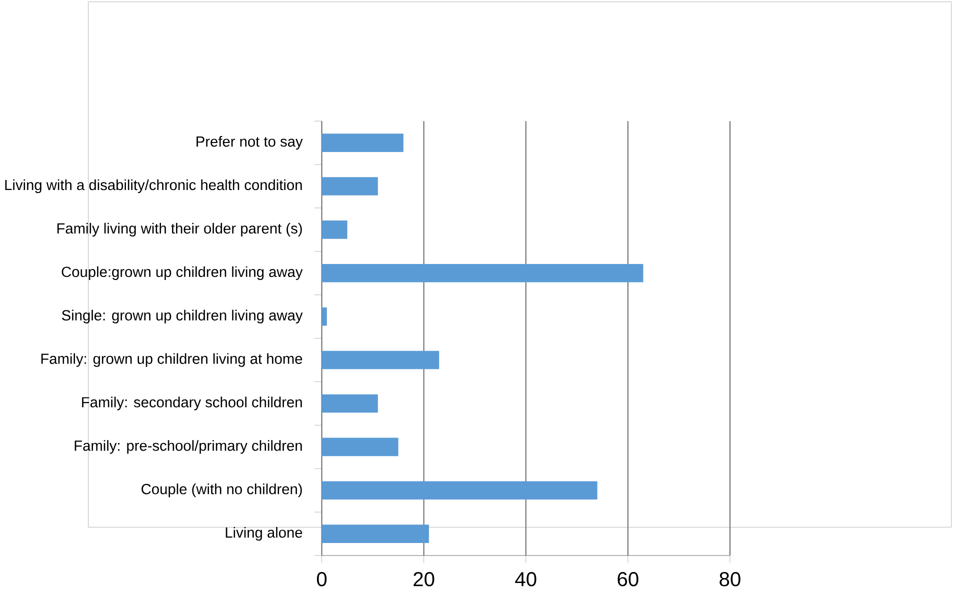 This screenshot has width=955, height=590. Describe the element at coordinates (525, 579) in the screenshot. I see `x-tick-label: 40` at that location.